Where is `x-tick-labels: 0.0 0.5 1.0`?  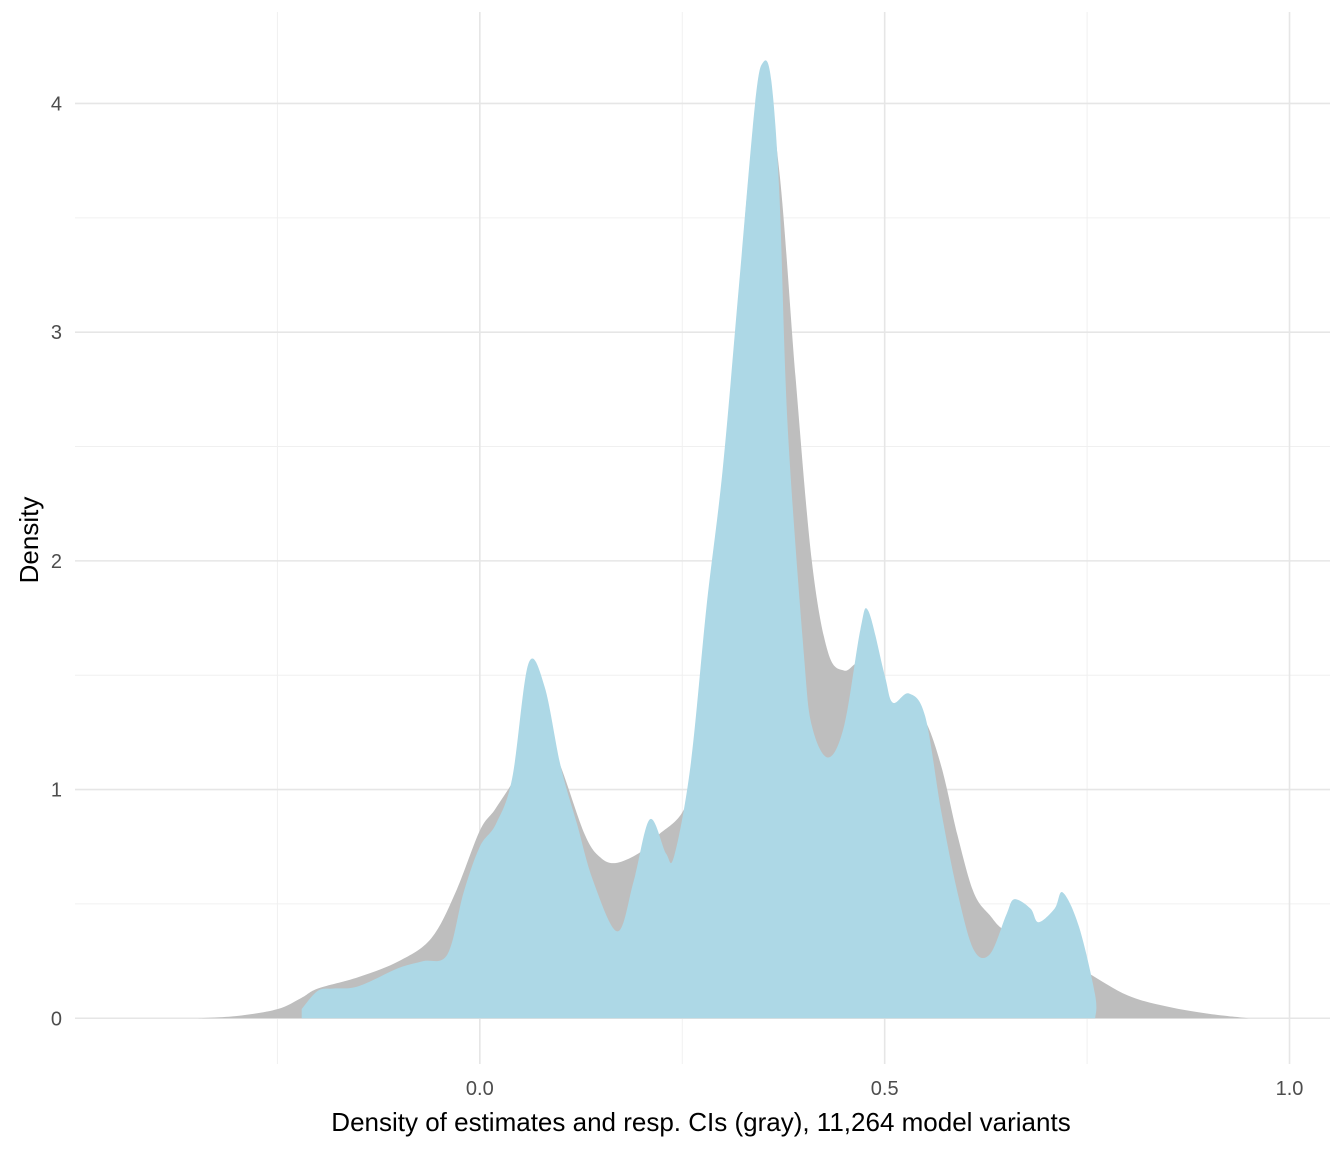 x-tick-labels: 0.0 0.5 1.0 is located at coordinates (884, 1089).